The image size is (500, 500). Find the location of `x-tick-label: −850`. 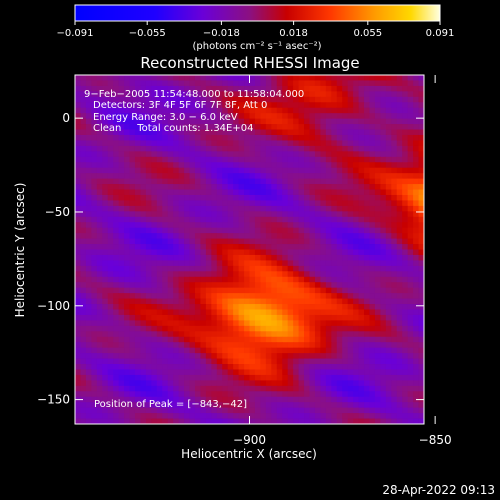

x-tick-label: −850 is located at coordinates (435, 440).